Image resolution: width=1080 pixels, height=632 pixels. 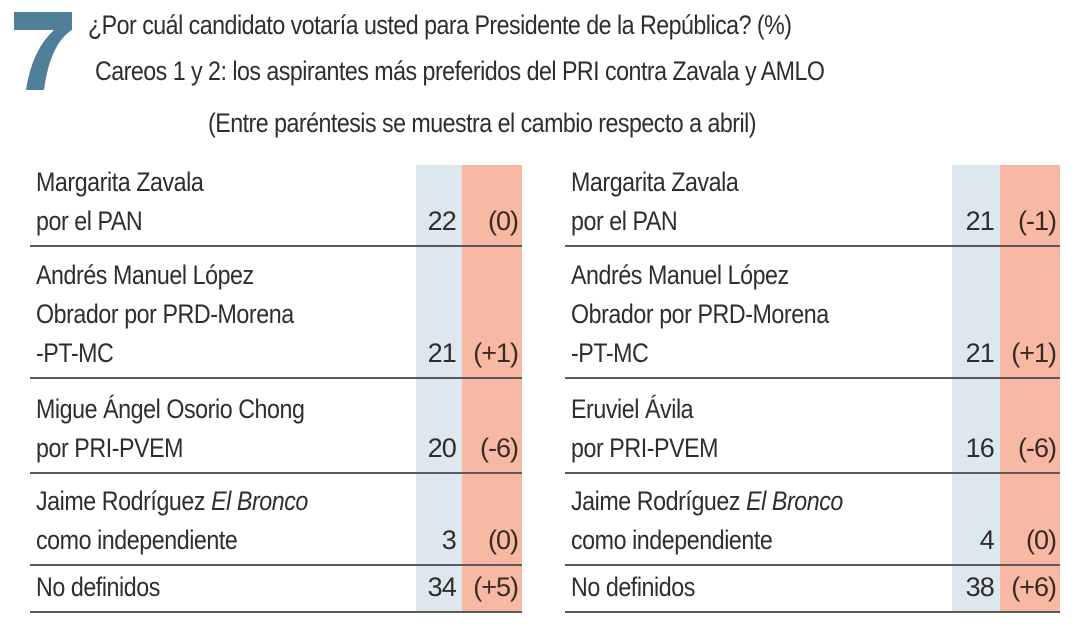 I want to click on change-cell: (-1), so click(x=1037, y=221).